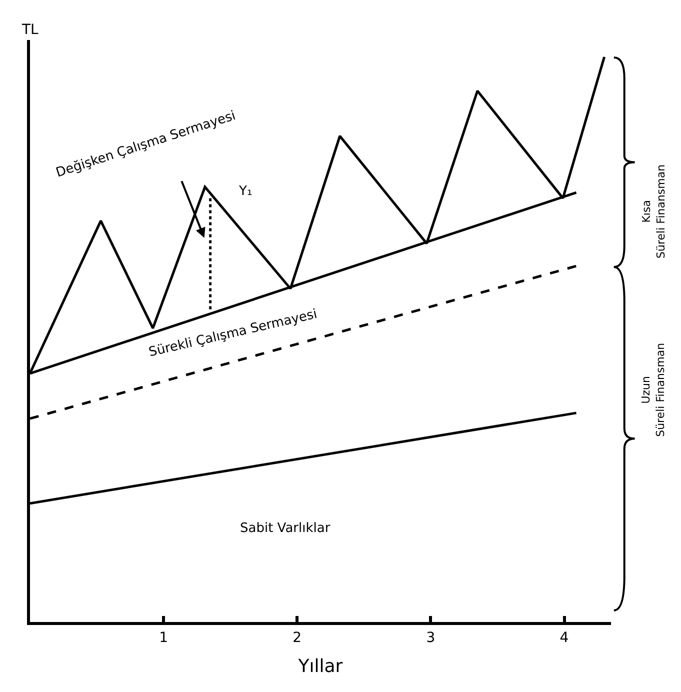  What do you see at coordinates (431, 638) in the screenshot?
I see `x-tick-label: 3` at bounding box center [431, 638].